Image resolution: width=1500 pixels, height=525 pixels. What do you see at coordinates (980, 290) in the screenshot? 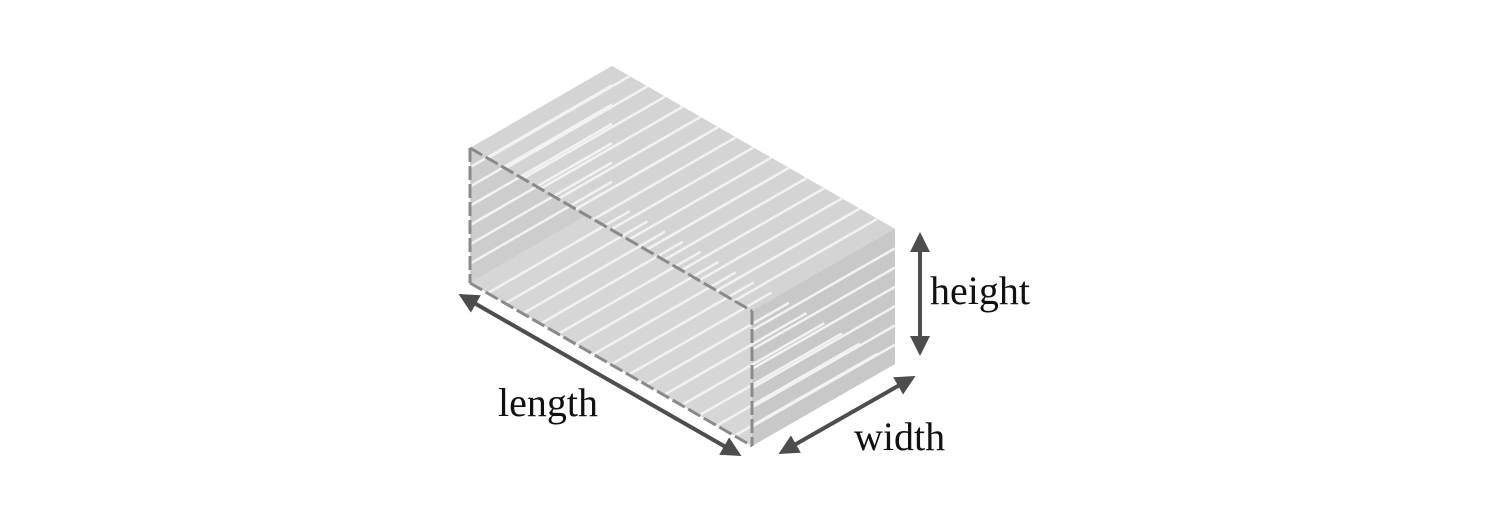
I see `height-label: height` at bounding box center [980, 290].